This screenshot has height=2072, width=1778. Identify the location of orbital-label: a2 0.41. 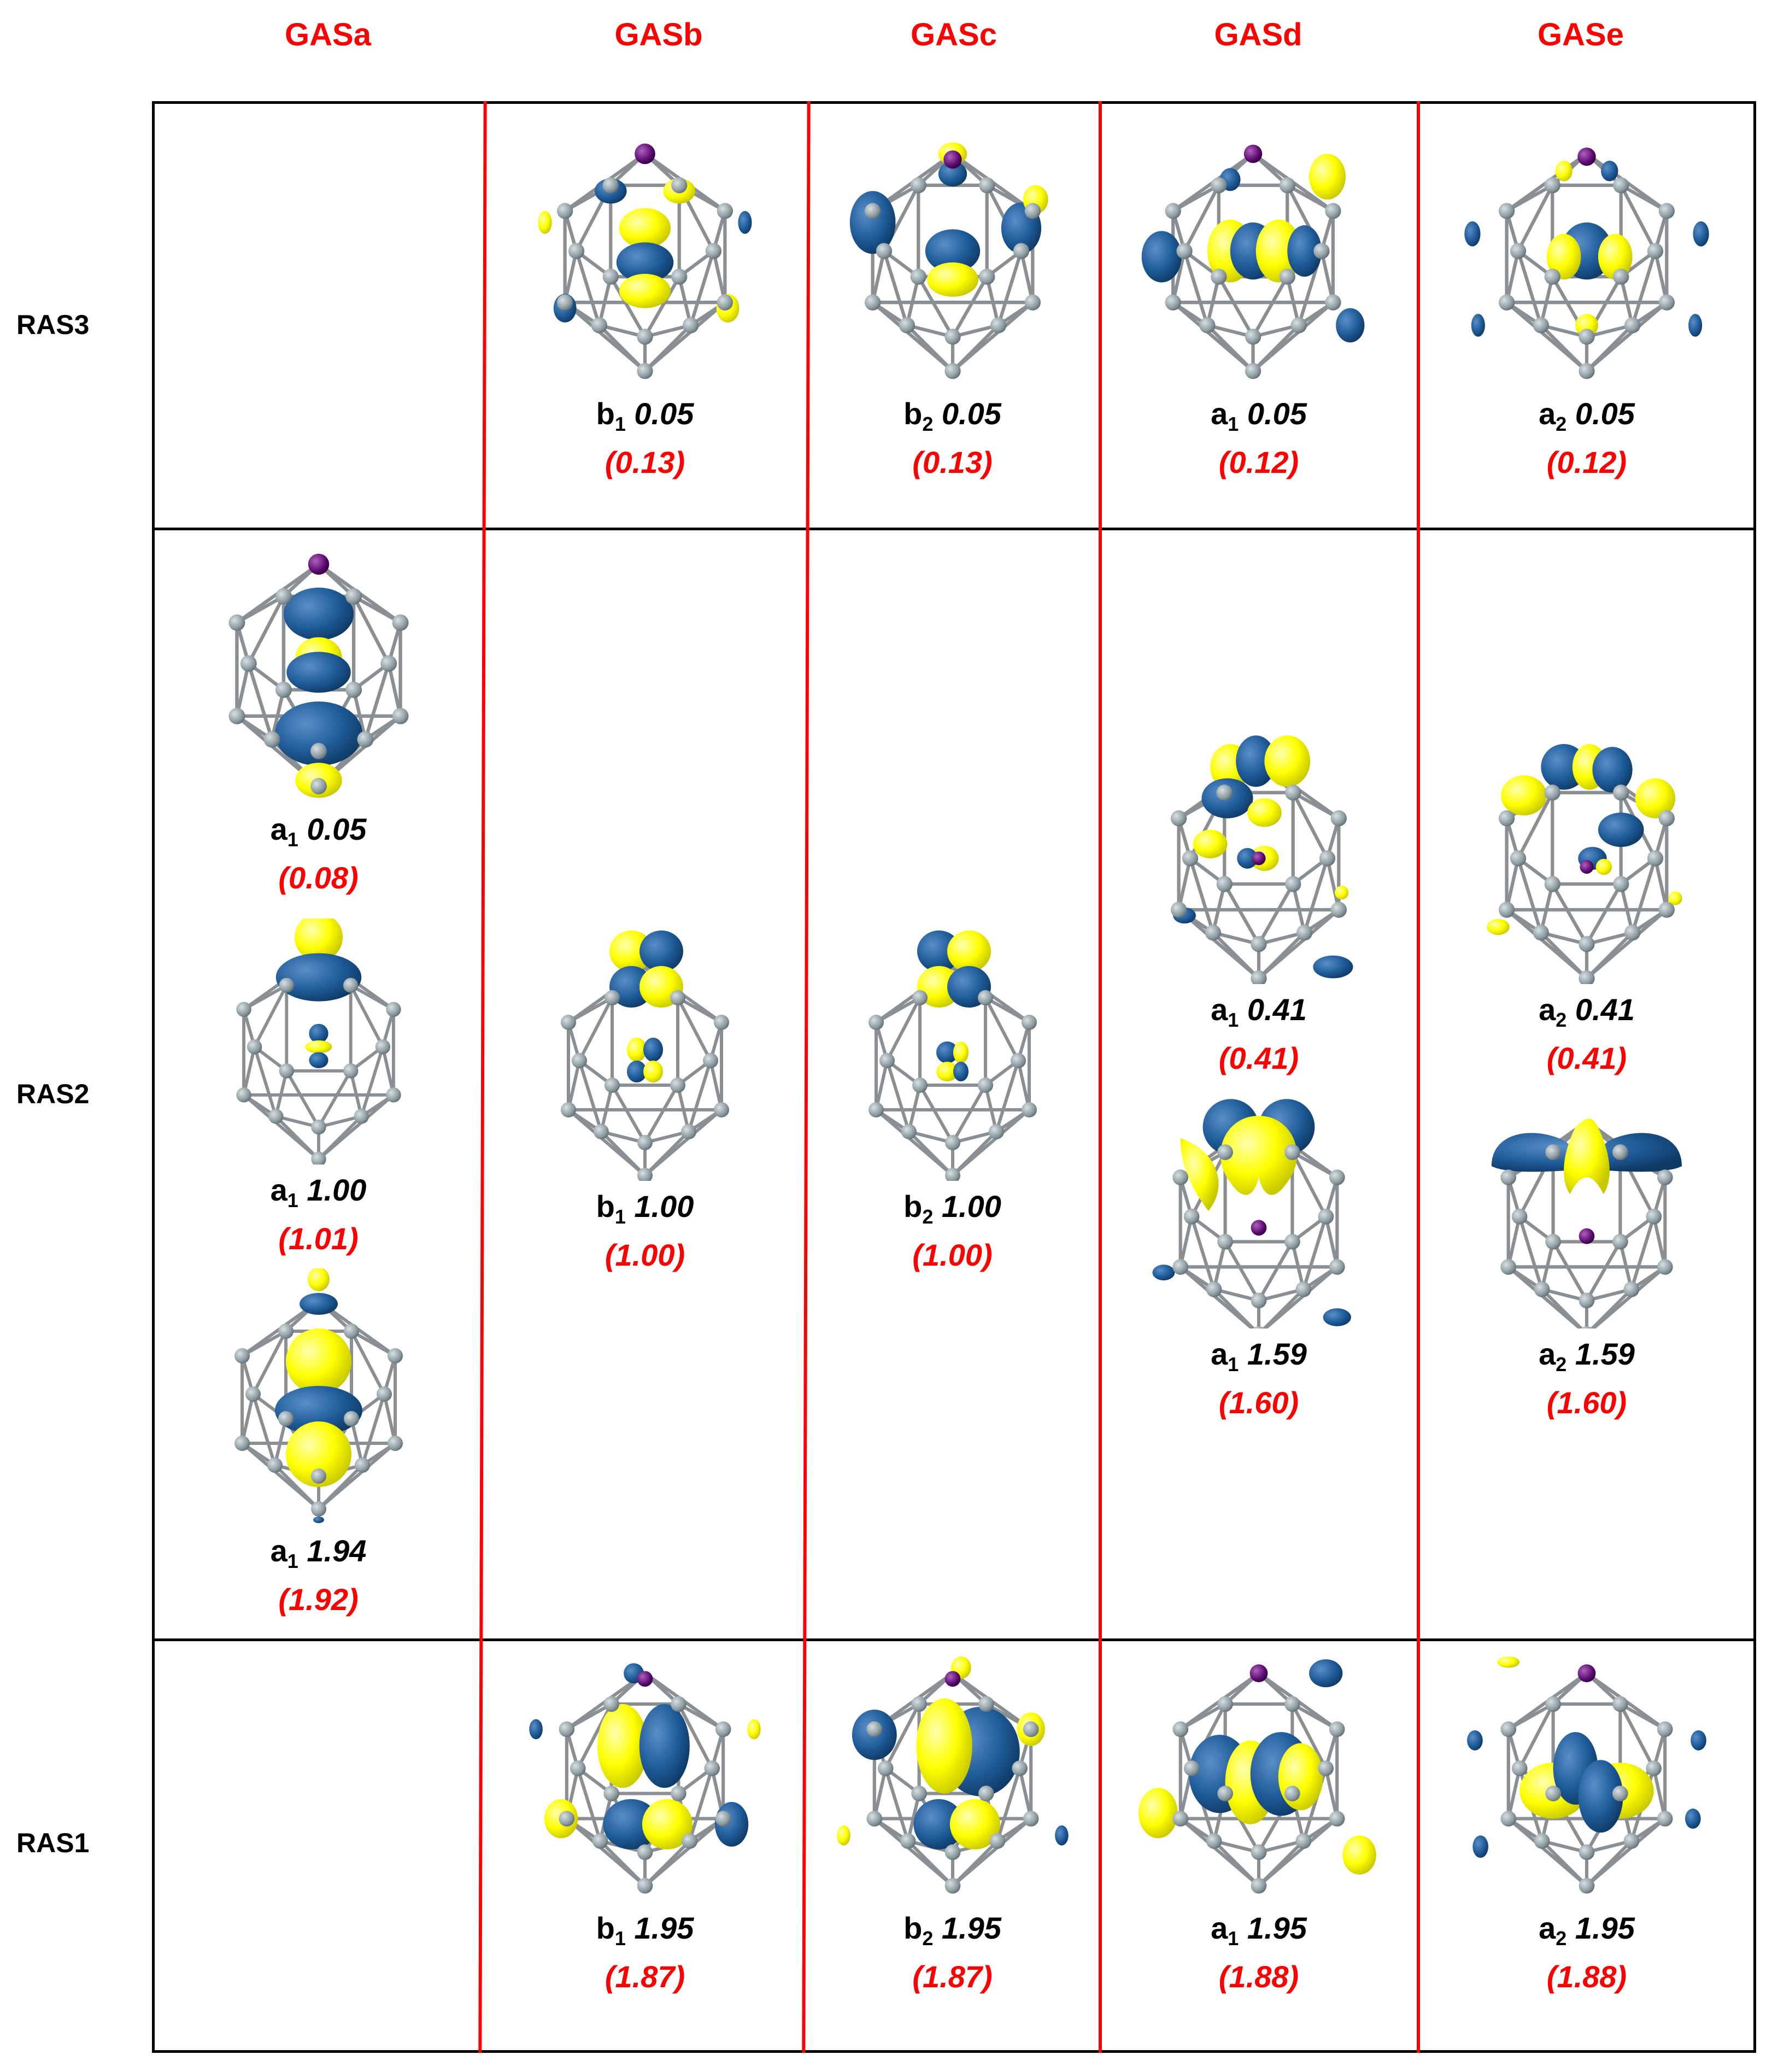
(1587, 1012).